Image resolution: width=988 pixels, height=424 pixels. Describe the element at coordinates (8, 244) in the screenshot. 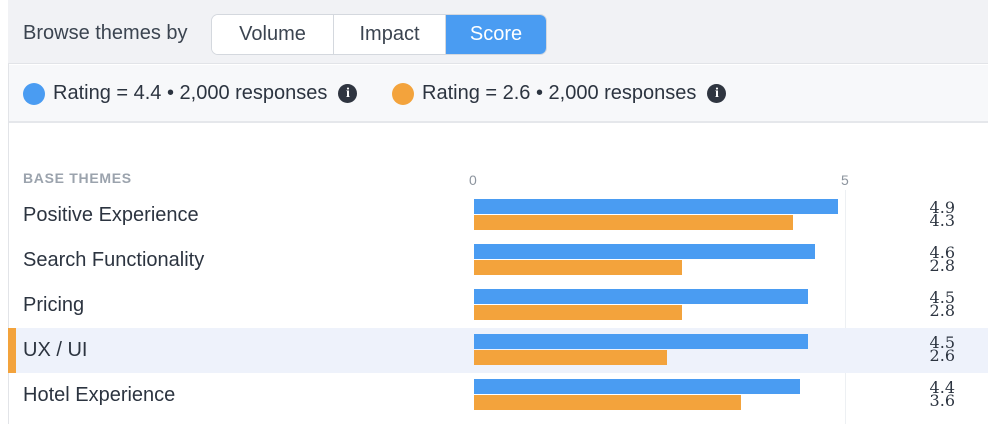

I see `panel-left-border` at that location.